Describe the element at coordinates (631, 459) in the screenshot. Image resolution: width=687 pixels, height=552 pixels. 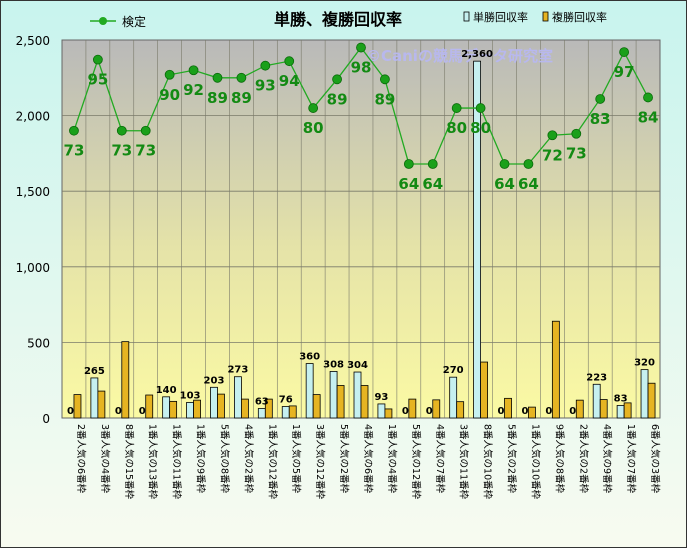
I see `x-category-label: 1番人気の7番枠` at that location.